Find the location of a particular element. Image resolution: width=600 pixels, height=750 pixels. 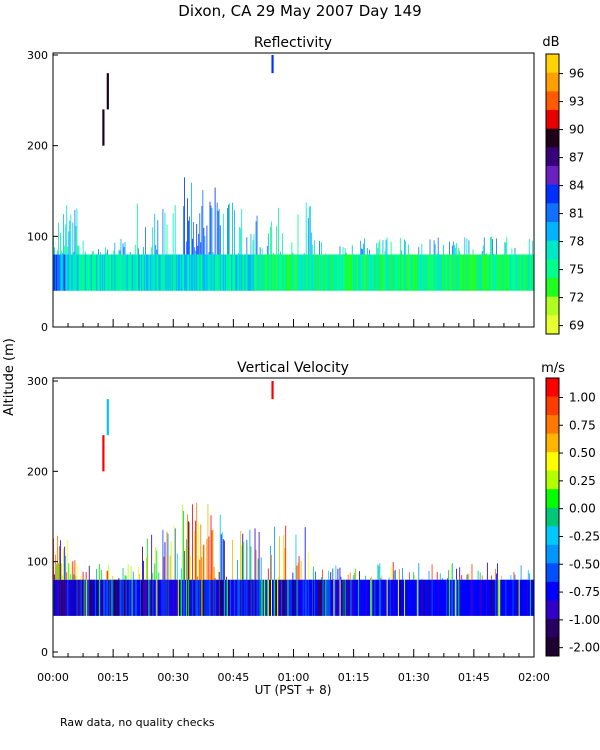

x-tick-label: 01:30 is located at coordinates (414, 677).